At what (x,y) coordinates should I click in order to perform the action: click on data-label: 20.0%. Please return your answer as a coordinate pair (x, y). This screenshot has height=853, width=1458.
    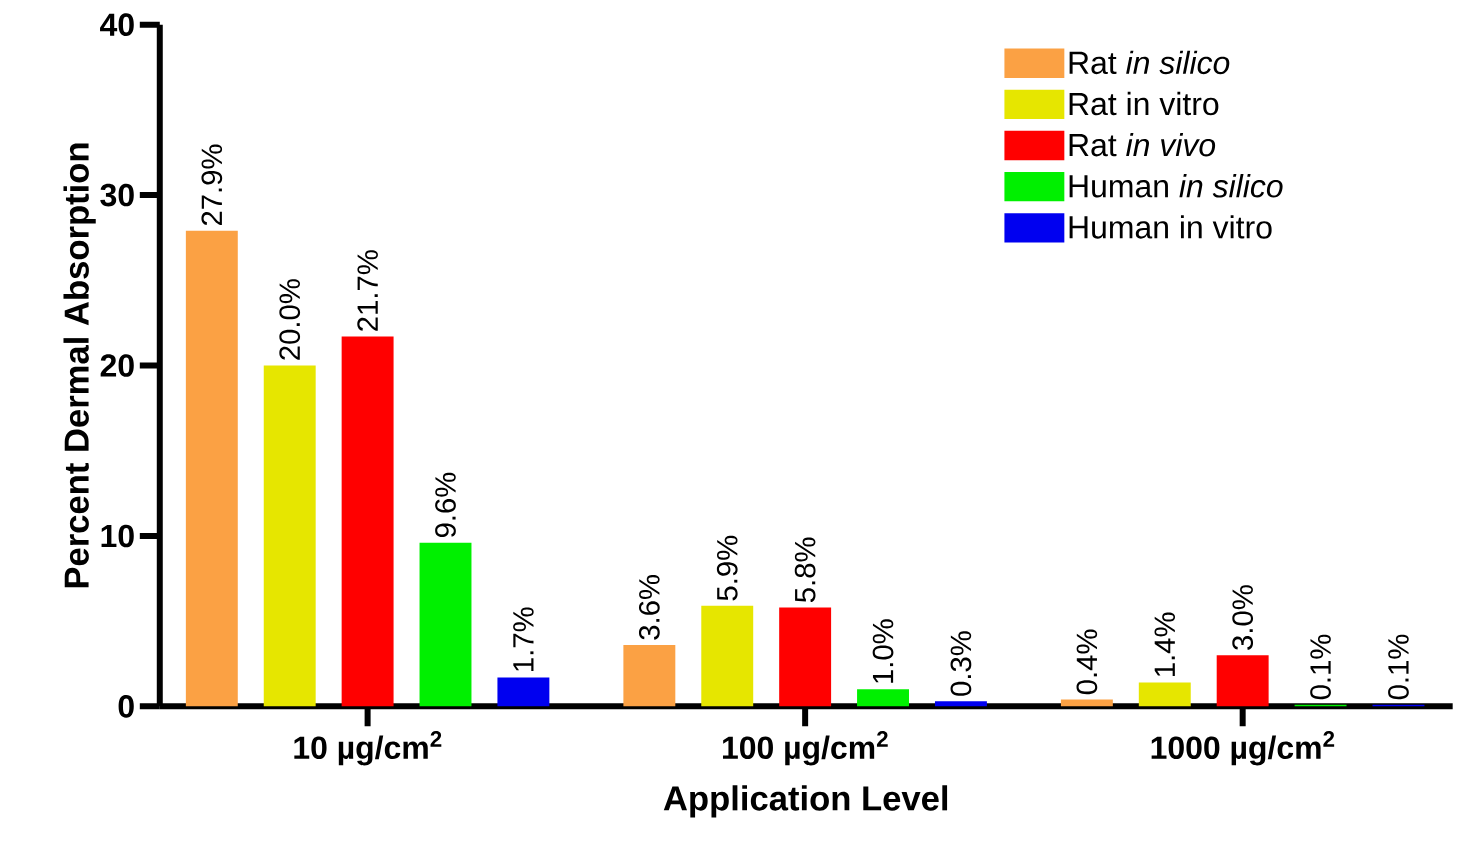
    Looking at the image, I should click on (290, 319).